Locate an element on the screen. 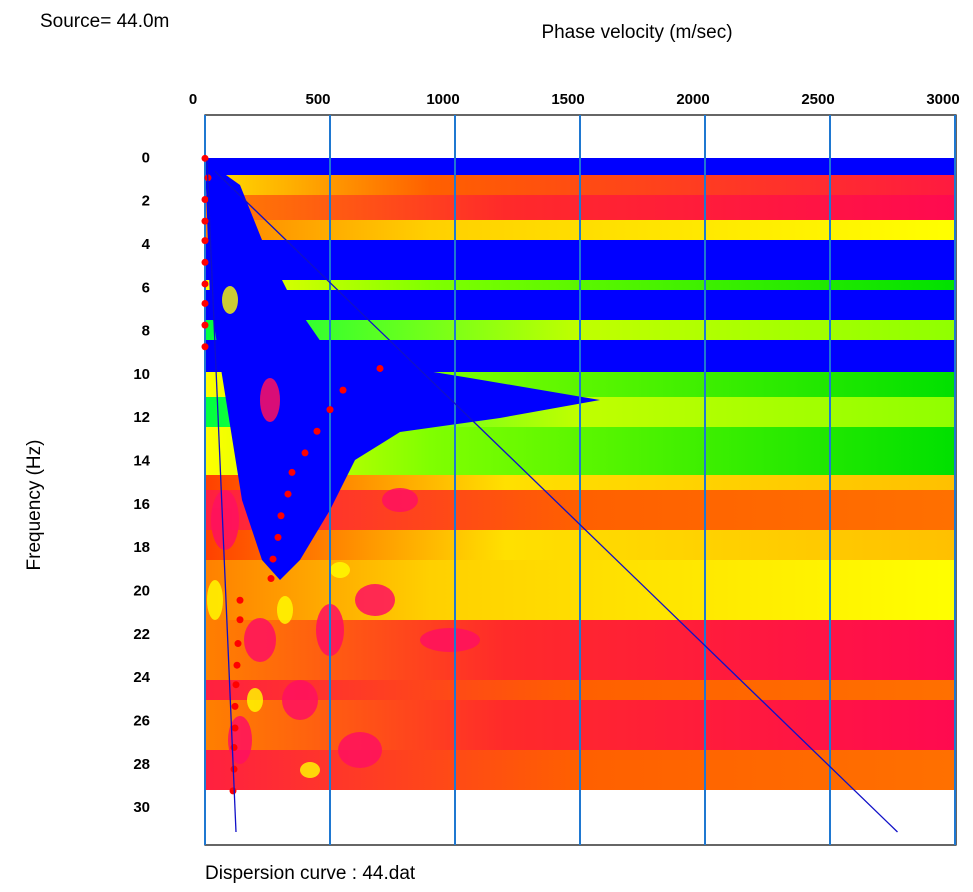 The image size is (973, 892). x-tick-label: 2500 is located at coordinates (817, 99).